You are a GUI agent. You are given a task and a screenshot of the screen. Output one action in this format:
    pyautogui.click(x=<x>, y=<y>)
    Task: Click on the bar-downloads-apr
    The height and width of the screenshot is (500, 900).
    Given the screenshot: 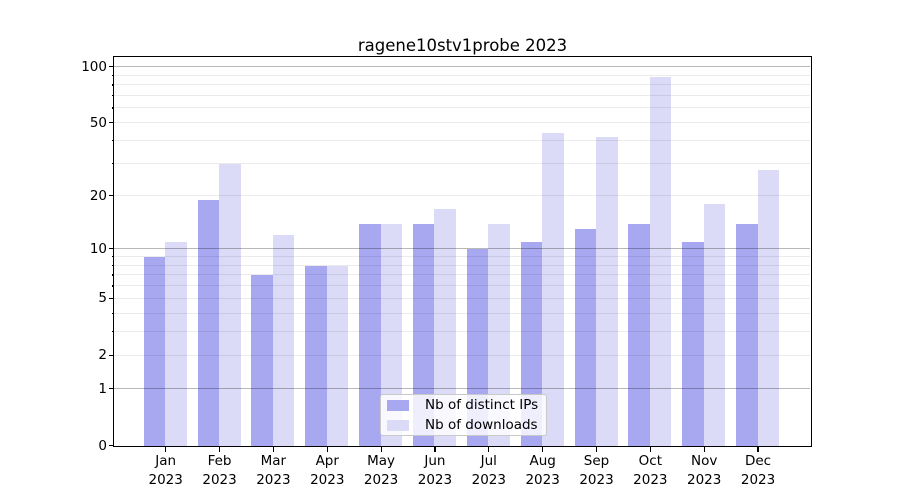 What is the action you would take?
    pyautogui.click(x=337, y=355)
    